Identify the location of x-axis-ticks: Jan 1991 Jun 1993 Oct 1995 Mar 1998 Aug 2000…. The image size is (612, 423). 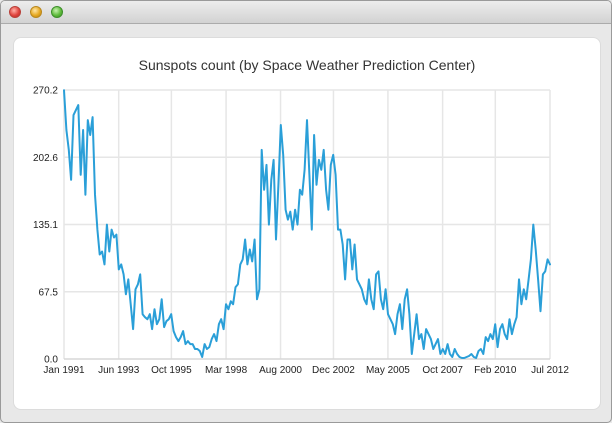
(306, 370).